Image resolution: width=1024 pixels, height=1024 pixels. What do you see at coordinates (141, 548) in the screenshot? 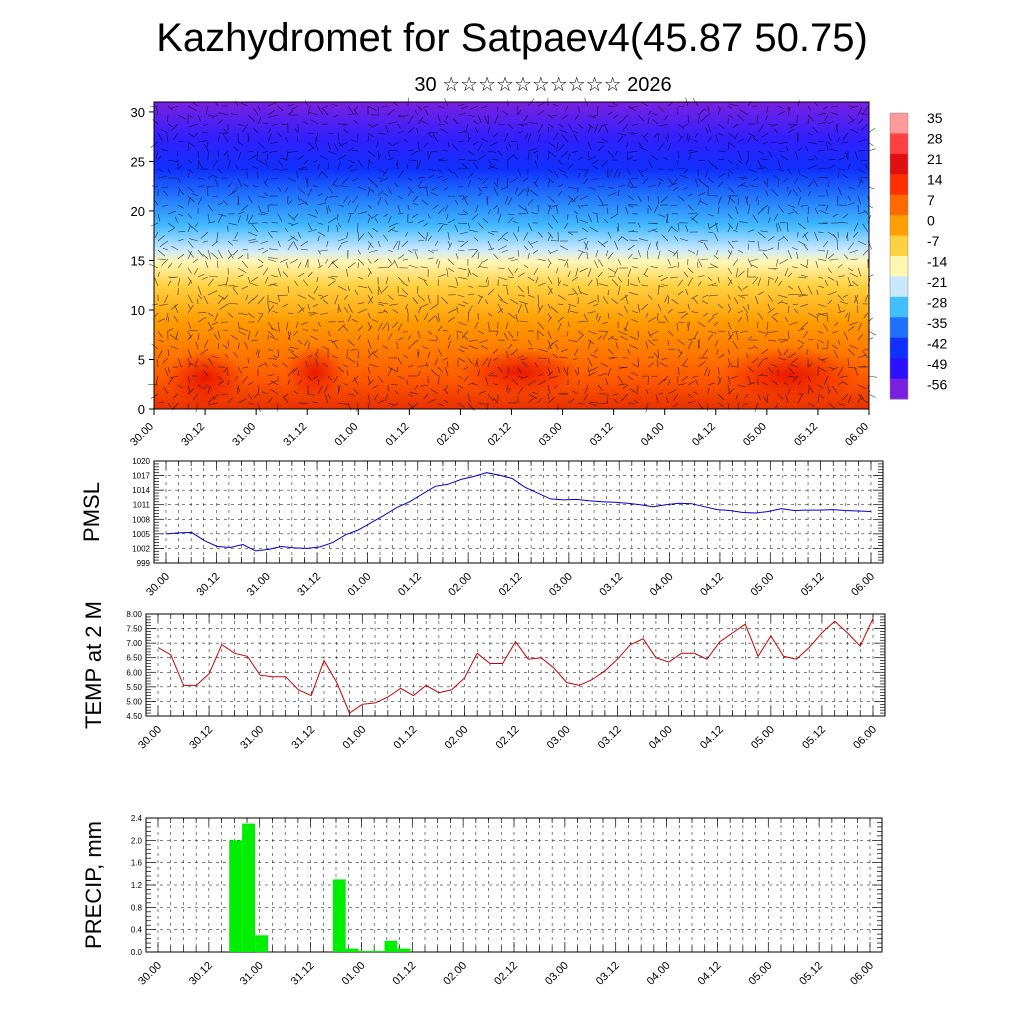
I see `y-tick-label: 1002` at bounding box center [141, 548].